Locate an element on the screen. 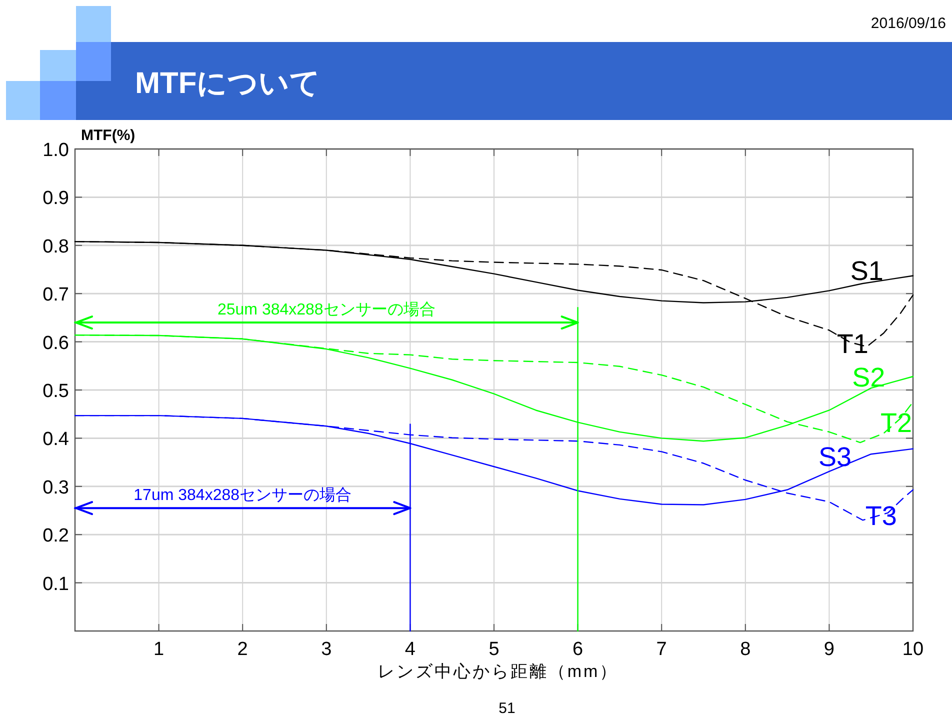  annotation: 25um 384x288センサーの場合 is located at coordinates (326, 310).